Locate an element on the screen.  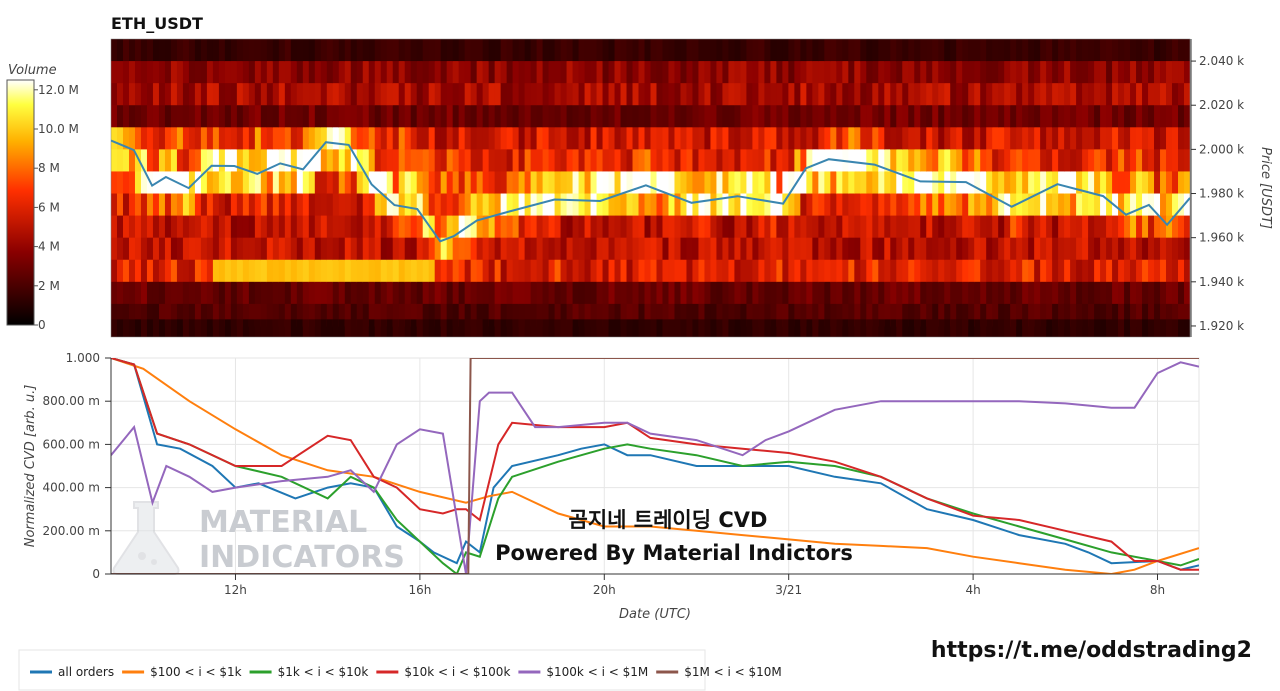
colorbar-gradient is located at coordinates (20, 202).